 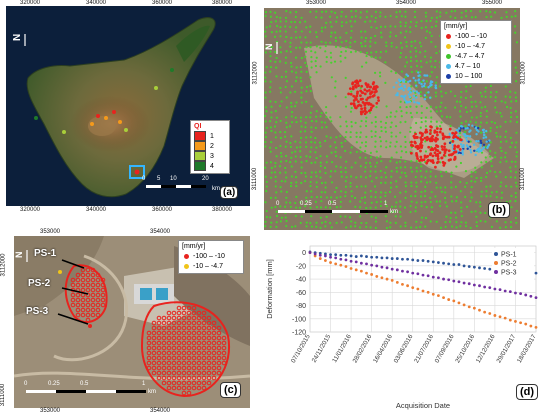 What do you see at coordinates (96, 210) in the screenshot?
I see `x-tick-label: 340000` at bounding box center [96, 210].